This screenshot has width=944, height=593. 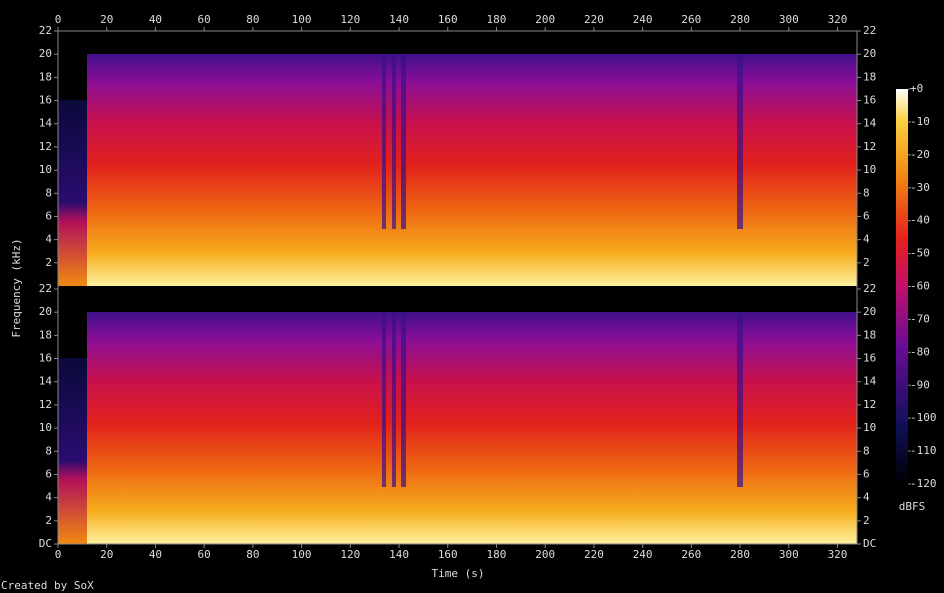 I want to click on colorbar-tick-label: -100, so click(x=923, y=417).